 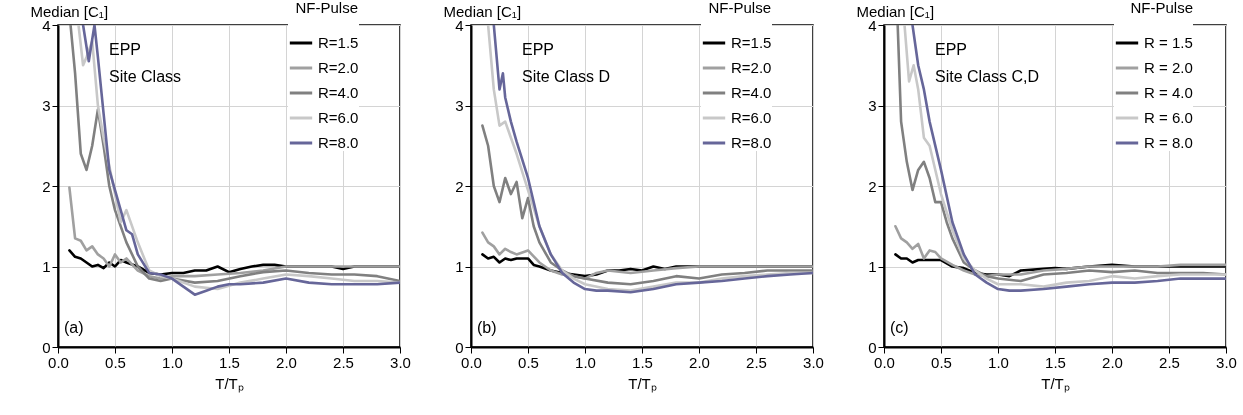 I want to click on annotation: Site Class D, so click(x=566, y=76).